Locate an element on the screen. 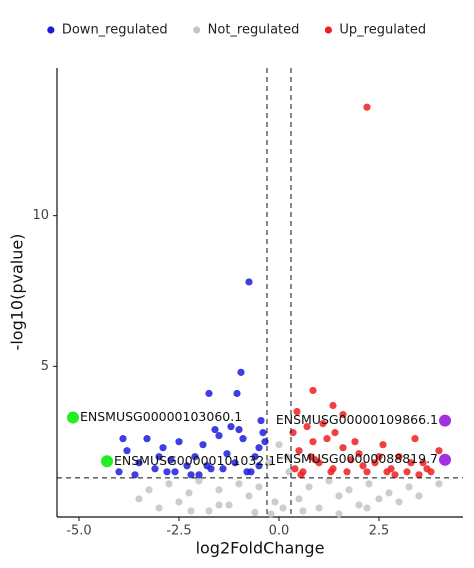 This screenshot has width=474, height=568. highlight-label: ENSMUSG00000088819.7 is located at coordinates (357, 458).